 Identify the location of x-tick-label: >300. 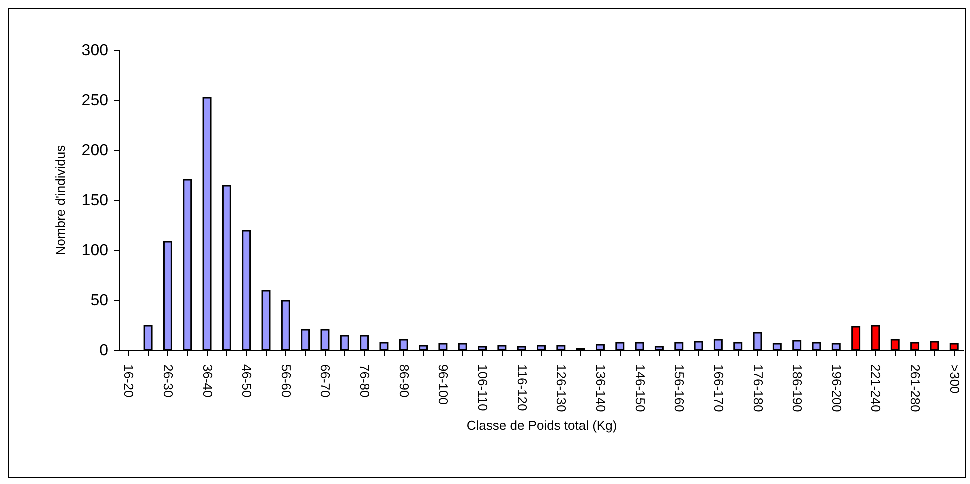
(954, 379).